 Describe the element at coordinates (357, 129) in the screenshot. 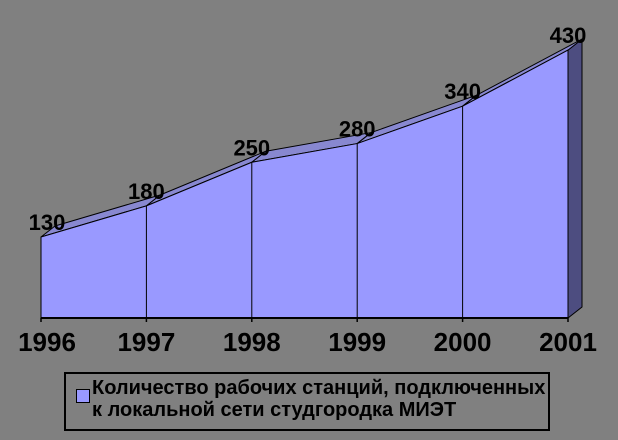

I see `data-label-1999: 280` at that location.